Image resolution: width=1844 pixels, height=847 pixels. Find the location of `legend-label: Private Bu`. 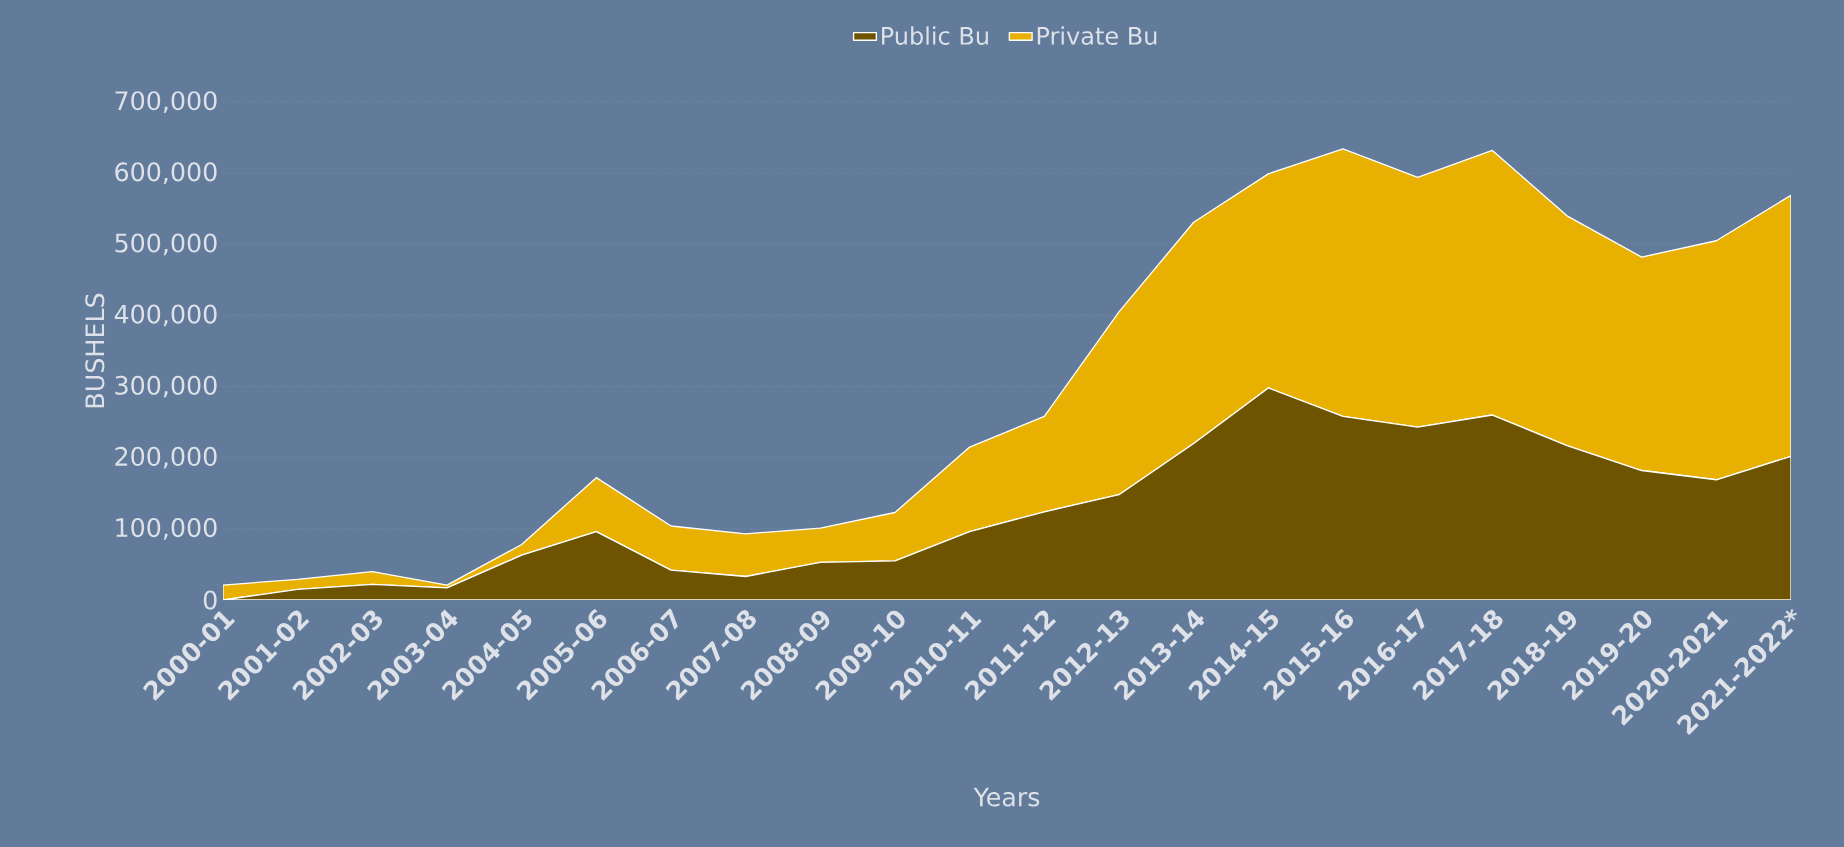

legend-label: Private Bu is located at coordinates (1097, 35).